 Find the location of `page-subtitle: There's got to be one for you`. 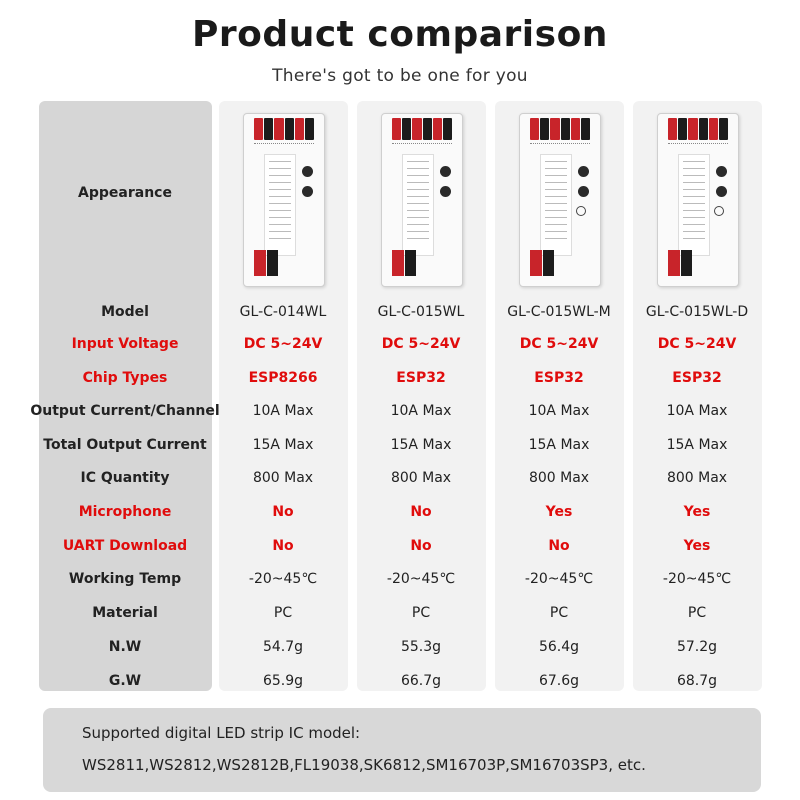

page-subtitle: There's got to be one for you is located at coordinates (400, 76).